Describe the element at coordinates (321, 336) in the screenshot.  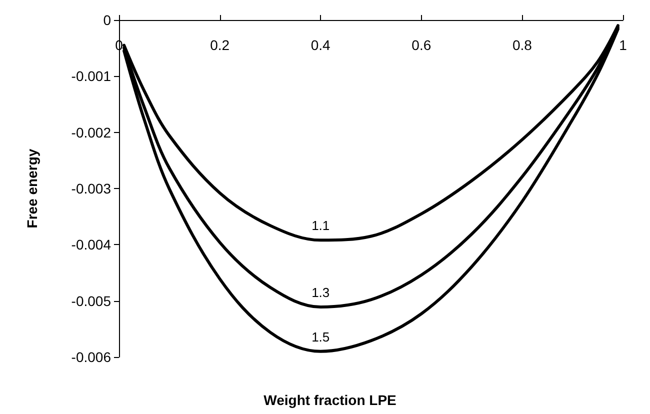
I see `series-label: 1.5` at that location.